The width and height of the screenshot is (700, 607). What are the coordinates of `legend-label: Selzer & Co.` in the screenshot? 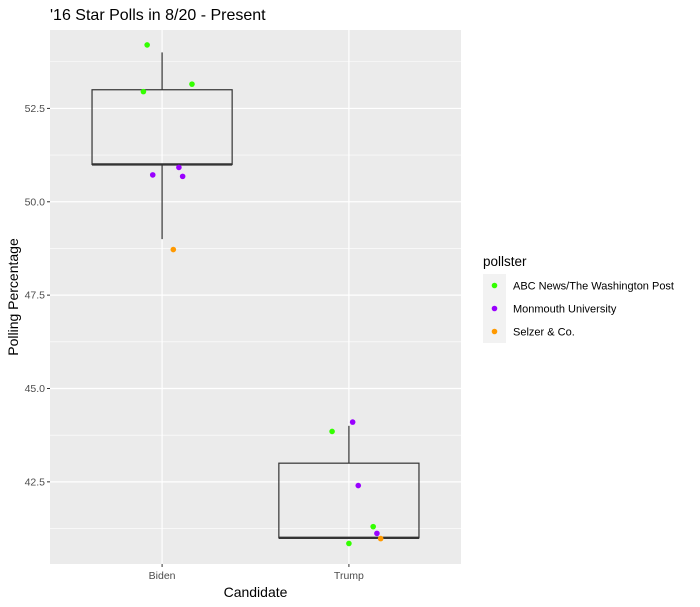 It's located at (544, 333).